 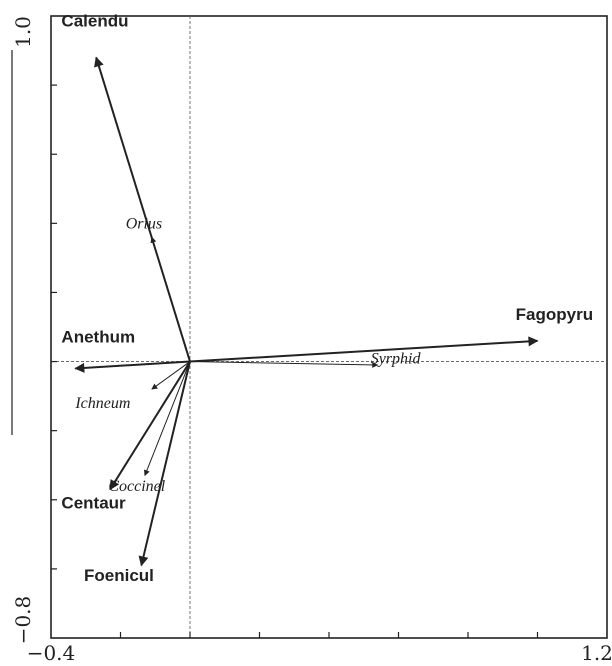 I want to click on environment-vector-label: Fagopyru, so click(x=554, y=314).